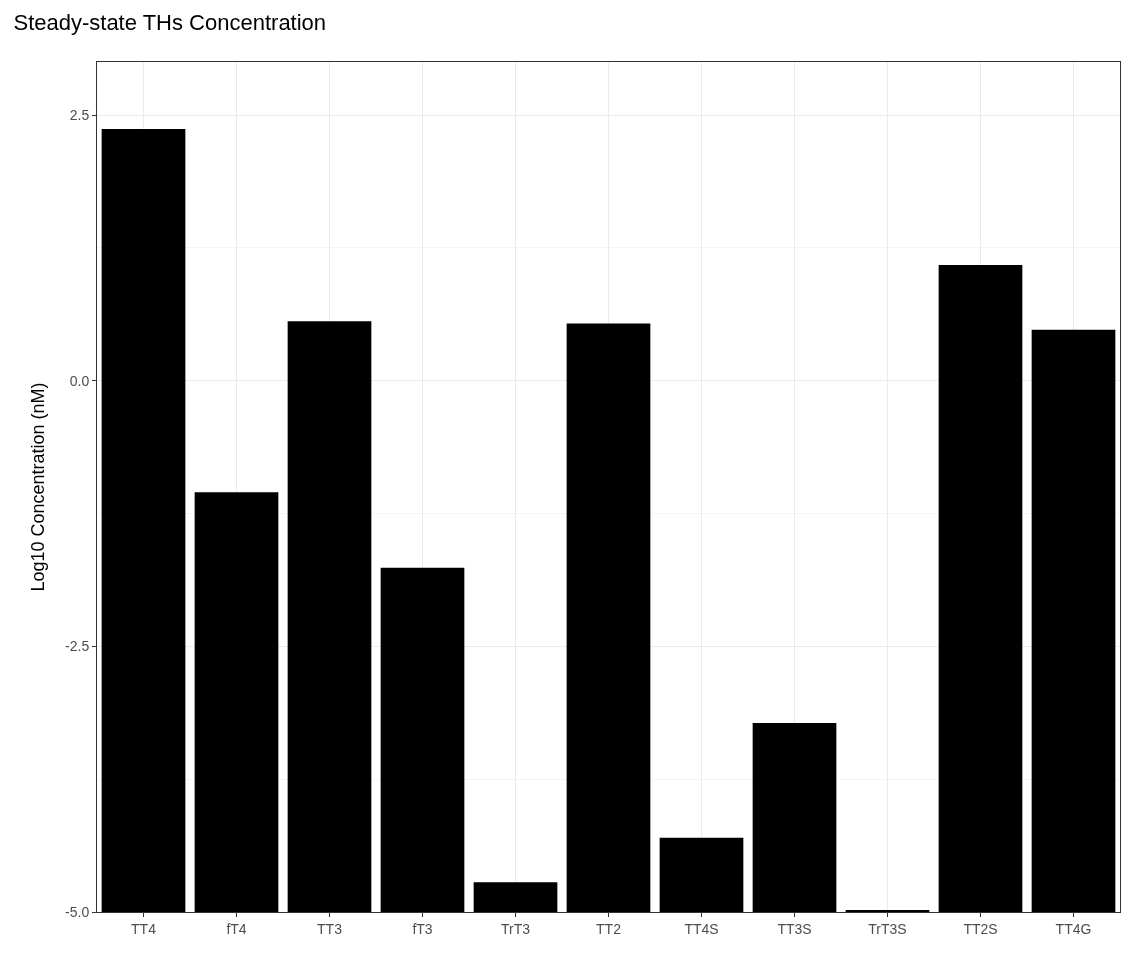 Image resolution: width=1122 pixels, height=955 pixels. What do you see at coordinates (79, 115) in the screenshot?
I see `y-tick-label: 2.5` at bounding box center [79, 115].